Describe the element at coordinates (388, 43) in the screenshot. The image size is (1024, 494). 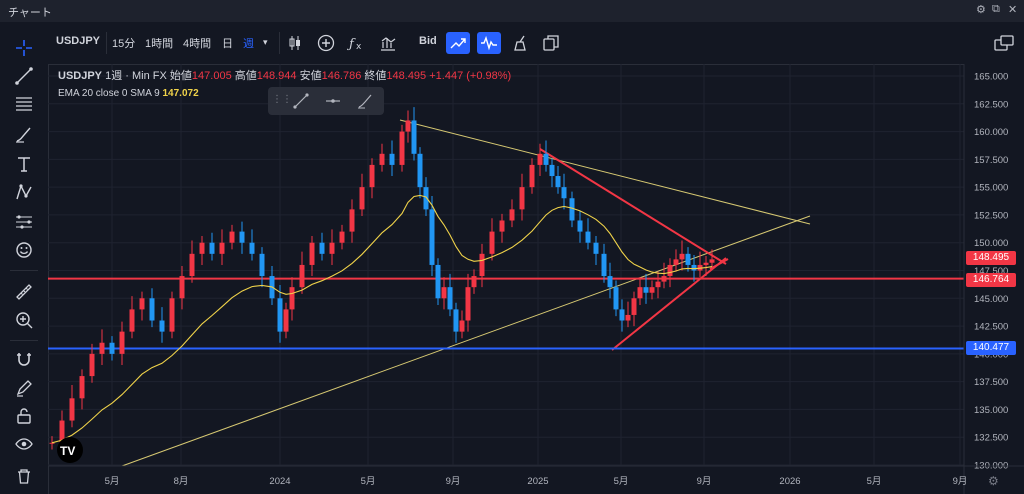
I see `compare-button` at that location.